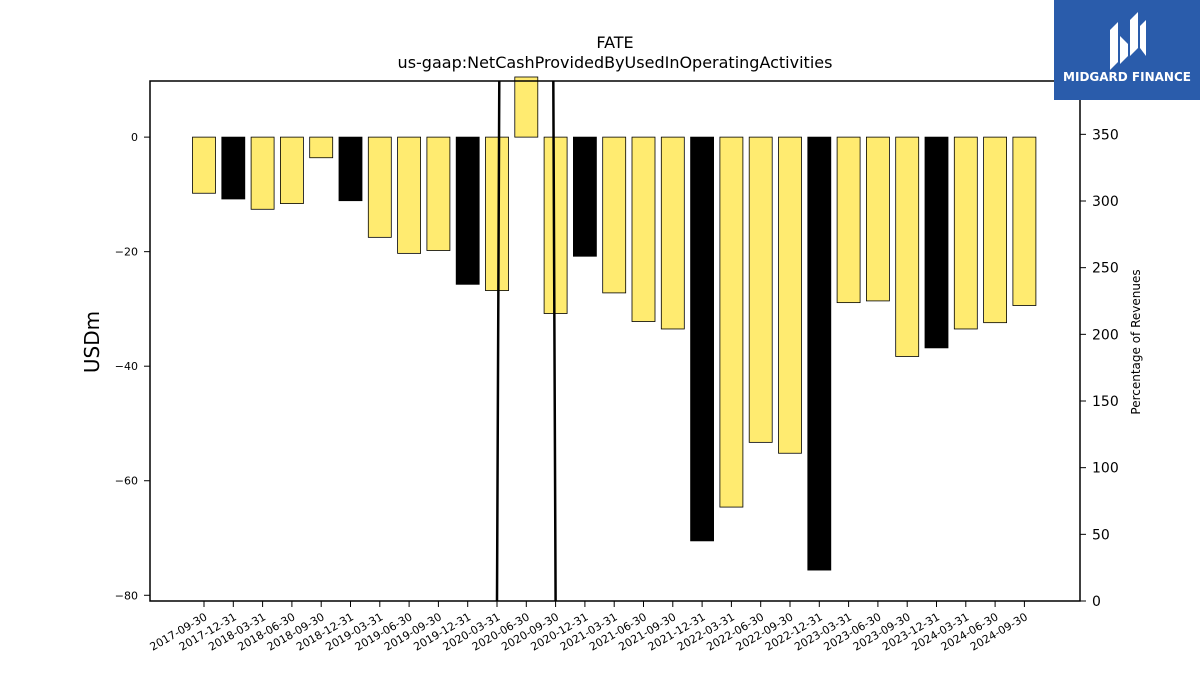 This screenshot has height=675, width=1200. What do you see at coordinates (1101, 535) in the screenshot?
I see `y-tick-label-right: 50` at bounding box center [1101, 535].